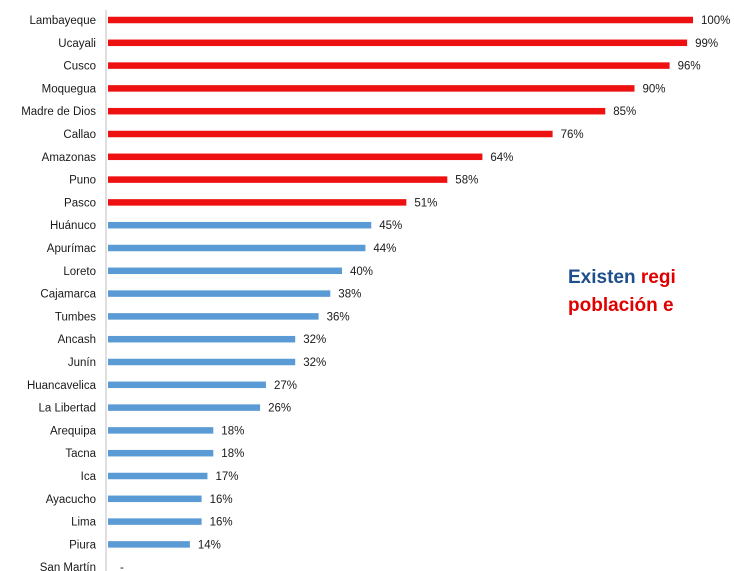  Describe the element at coordinates (68, 566) in the screenshot. I see `category-label: San Martín` at that location.